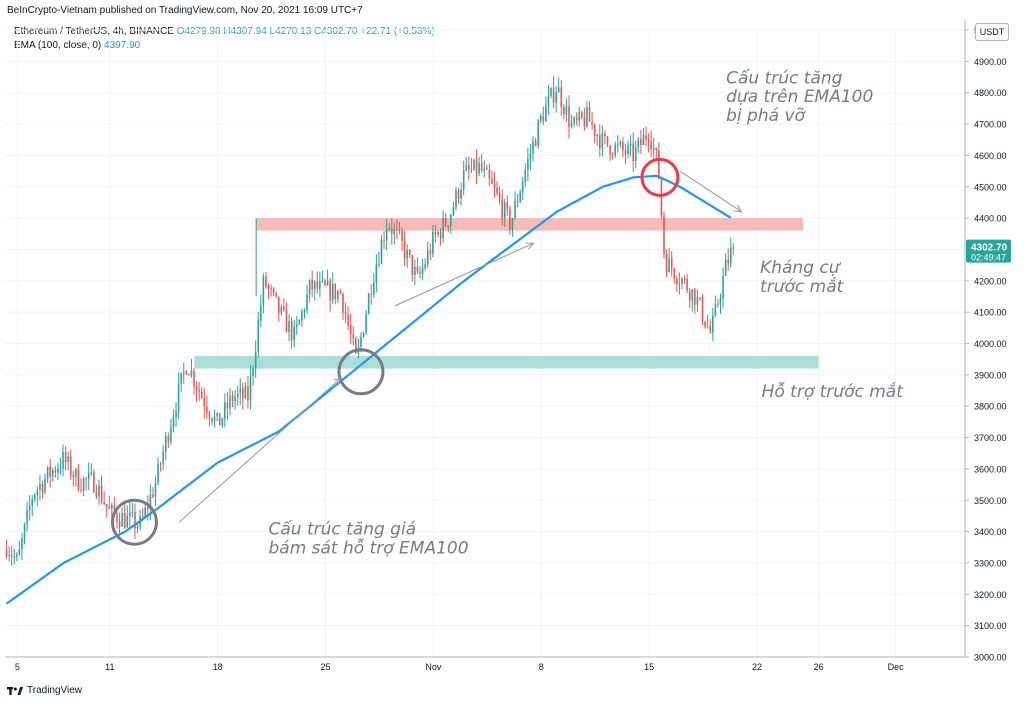  What do you see at coordinates (990, 125) in the screenshot?
I see `y-tick-label: 4700.00` at bounding box center [990, 125].